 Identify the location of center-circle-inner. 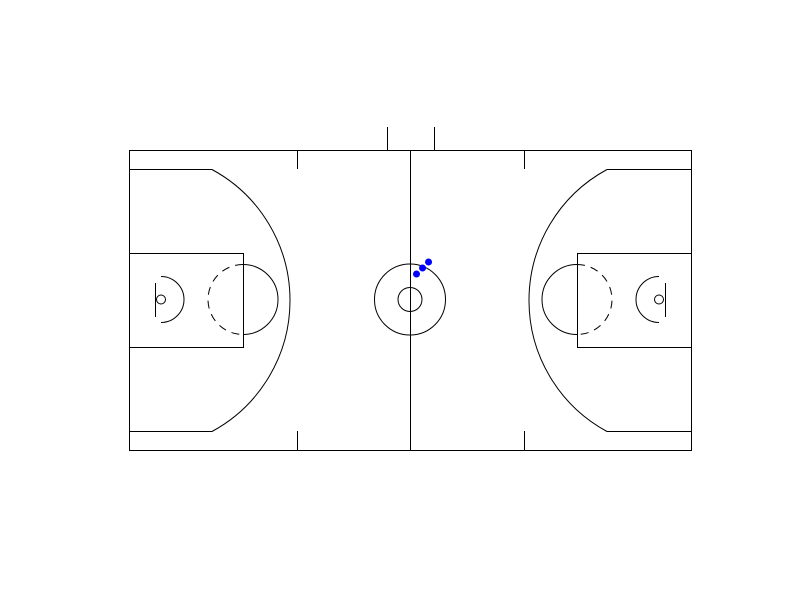
(410, 299).